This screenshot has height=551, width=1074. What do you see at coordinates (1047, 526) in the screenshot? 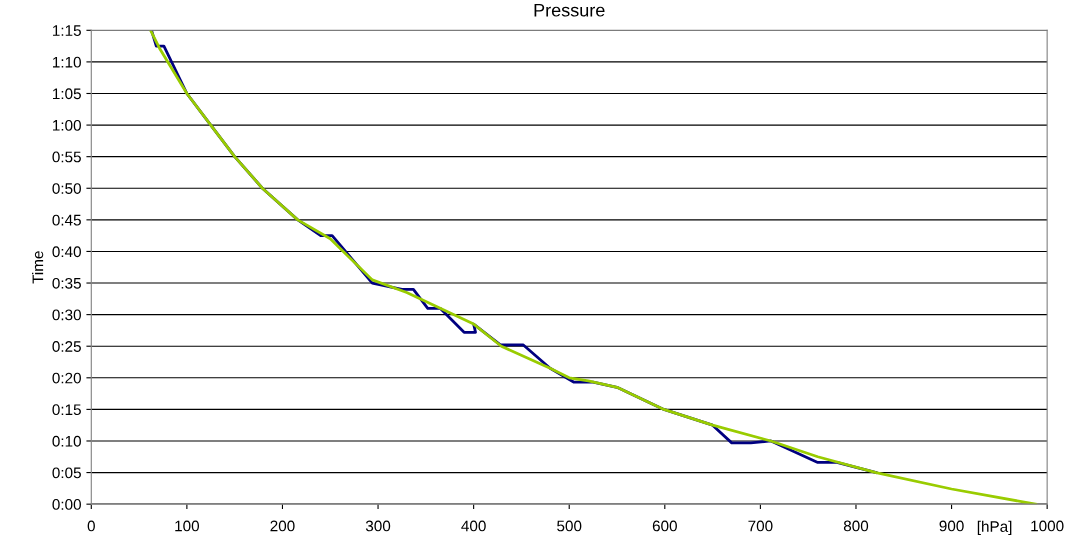
I see `x-tick-label: 1000` at bounding box center [1047, 526].